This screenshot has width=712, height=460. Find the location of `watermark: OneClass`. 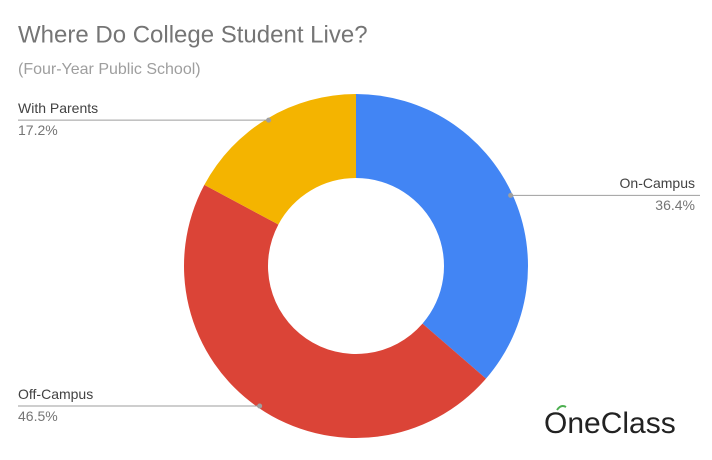

watermark: OneClass is located at coordinates (610, 423).